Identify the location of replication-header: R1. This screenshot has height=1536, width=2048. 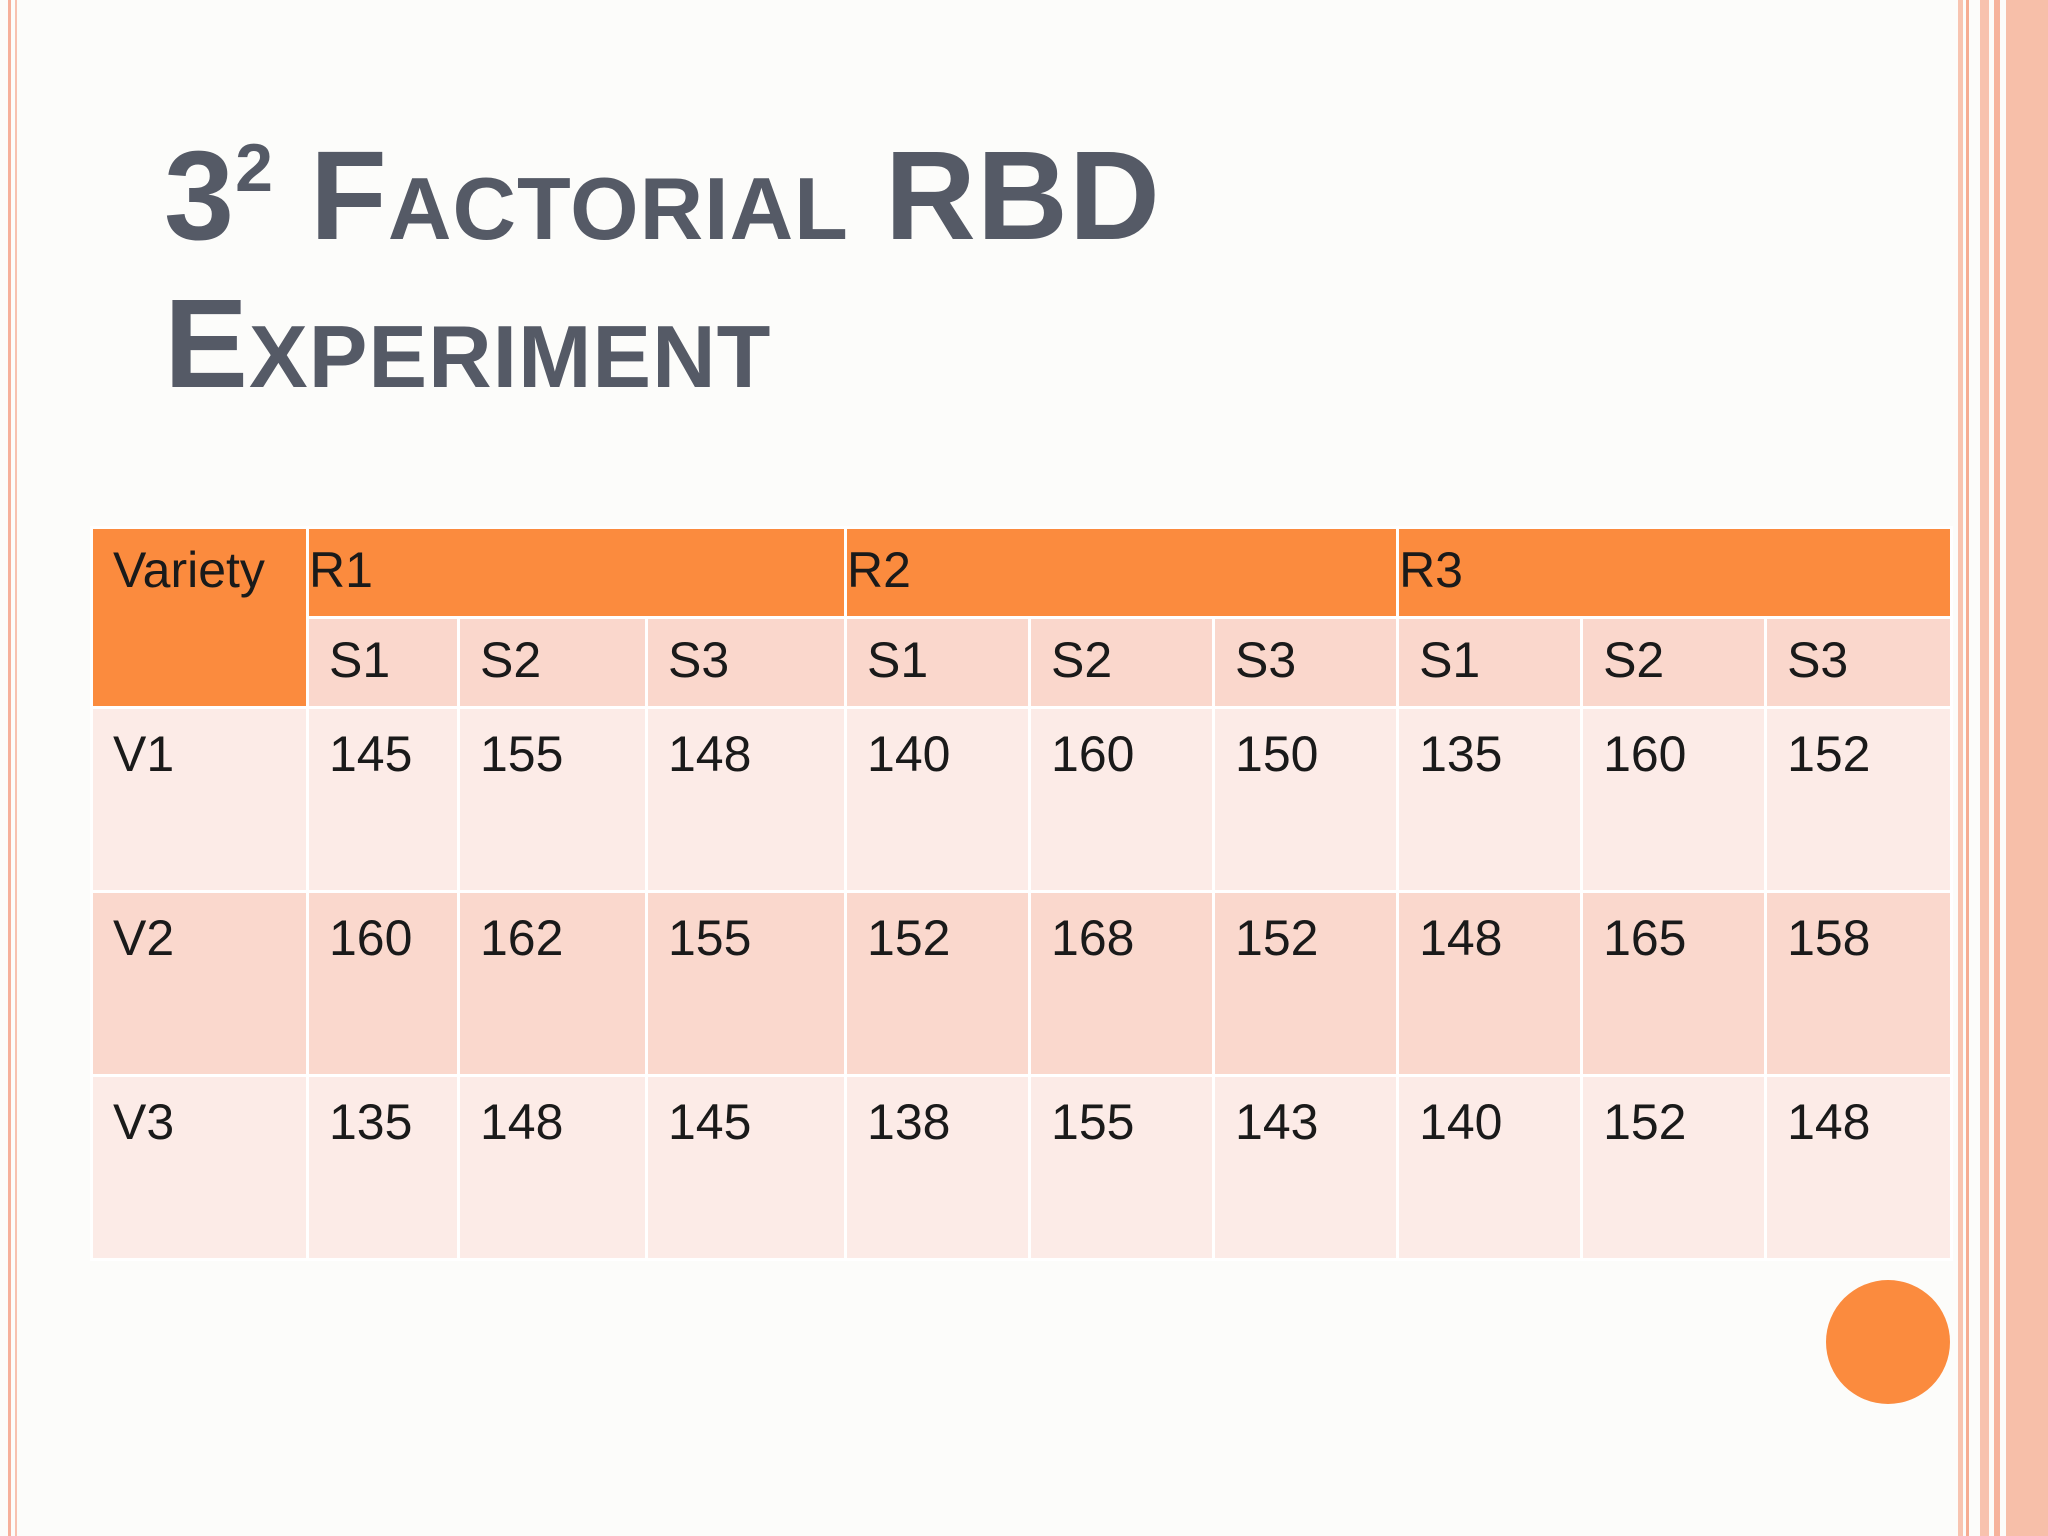
(576, 572).